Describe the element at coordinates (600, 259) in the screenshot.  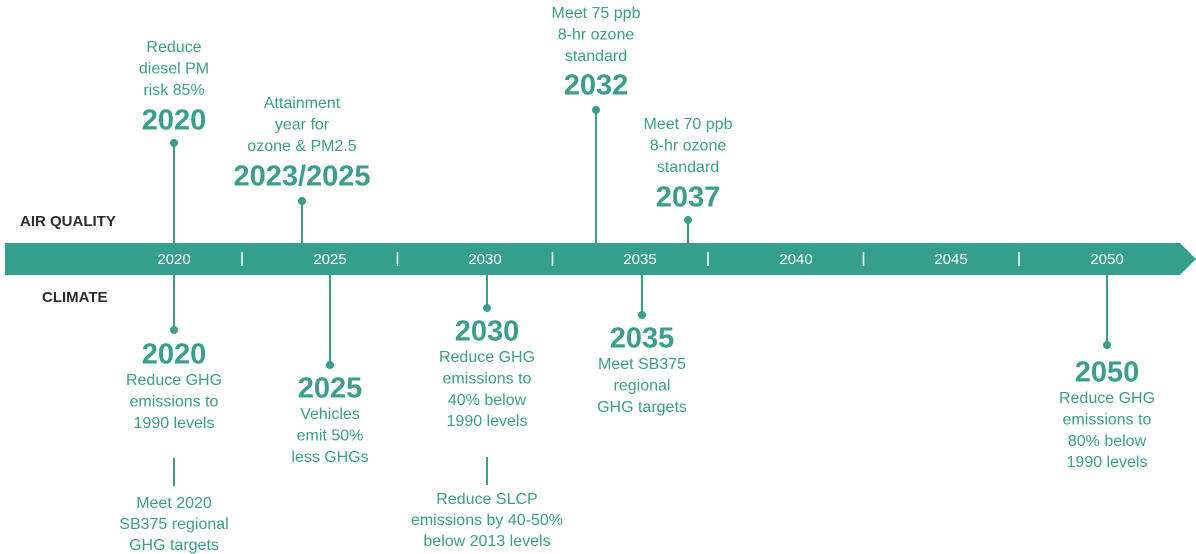
I see `timeline-band` at that location.